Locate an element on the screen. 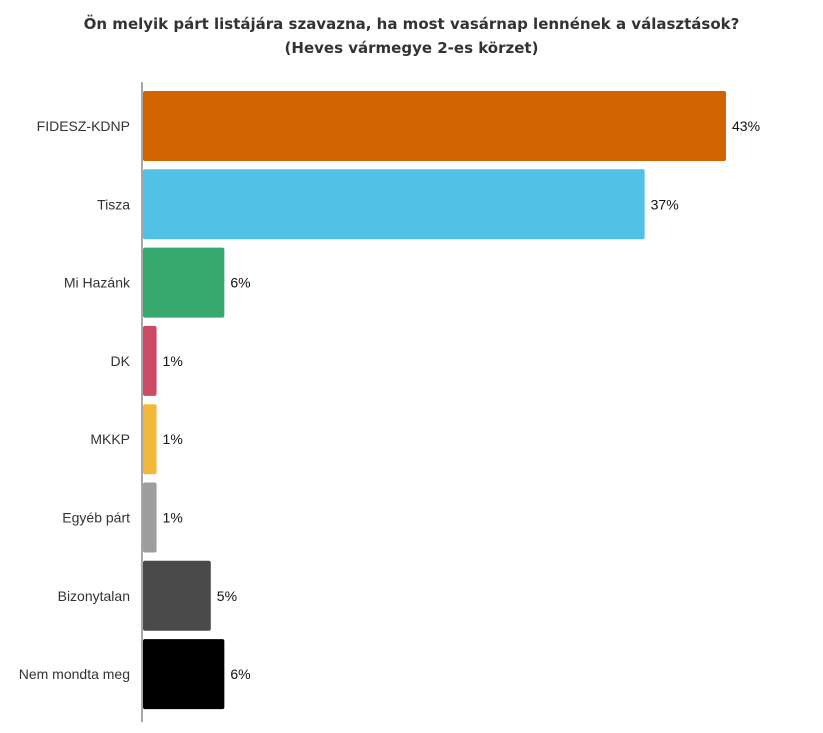  category-label: Tisza is located at coordinates (113, 204).